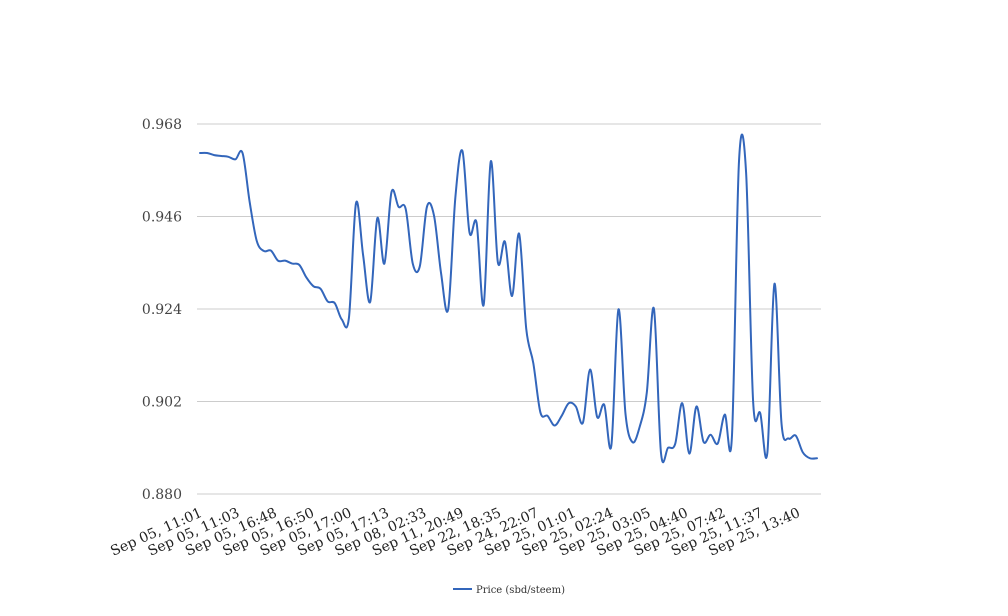 The height and width of the screenshot is (616, 1008). I want to click on legend: Price (sbd/steem), so click(509, 590).